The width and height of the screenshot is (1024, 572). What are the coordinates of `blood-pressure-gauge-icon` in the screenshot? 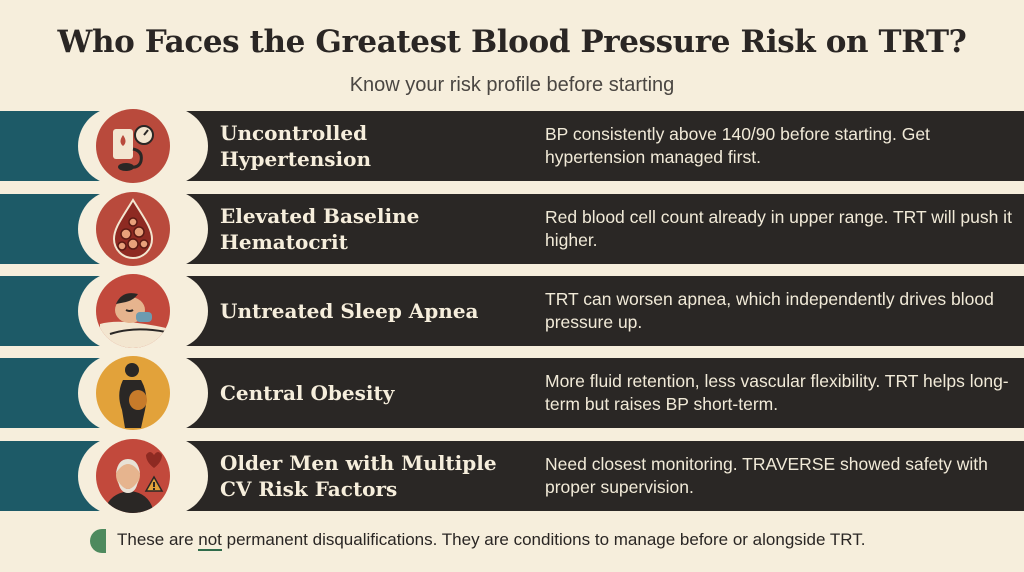 It's located at (133, 146).